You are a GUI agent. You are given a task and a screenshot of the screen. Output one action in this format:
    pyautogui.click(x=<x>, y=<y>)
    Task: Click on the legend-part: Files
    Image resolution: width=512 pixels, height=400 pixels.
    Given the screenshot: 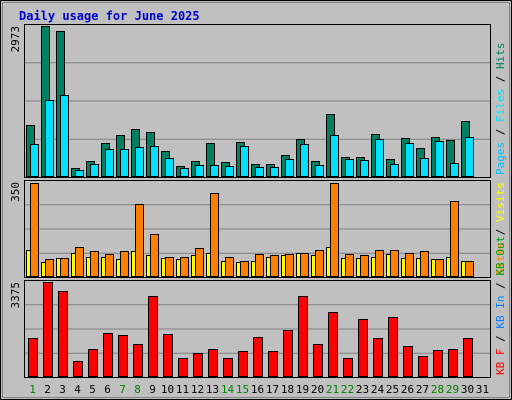 What is the action you would take?
    pyautogui.click(x=500, y=105)
    